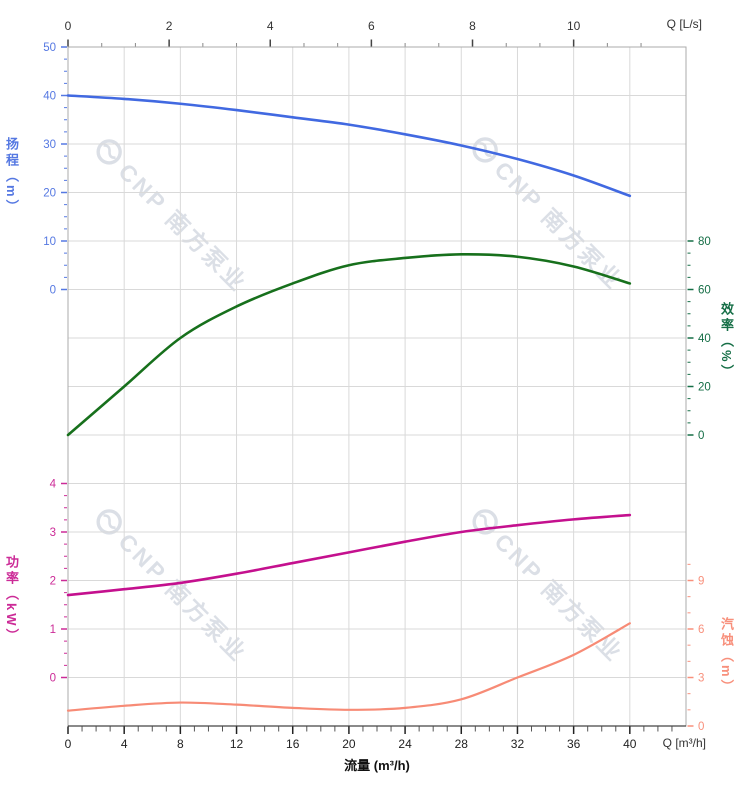  Describe the element at coordinates (53, 582) in the screenshot. I see `power-axis-tick-label: 2` at that location.